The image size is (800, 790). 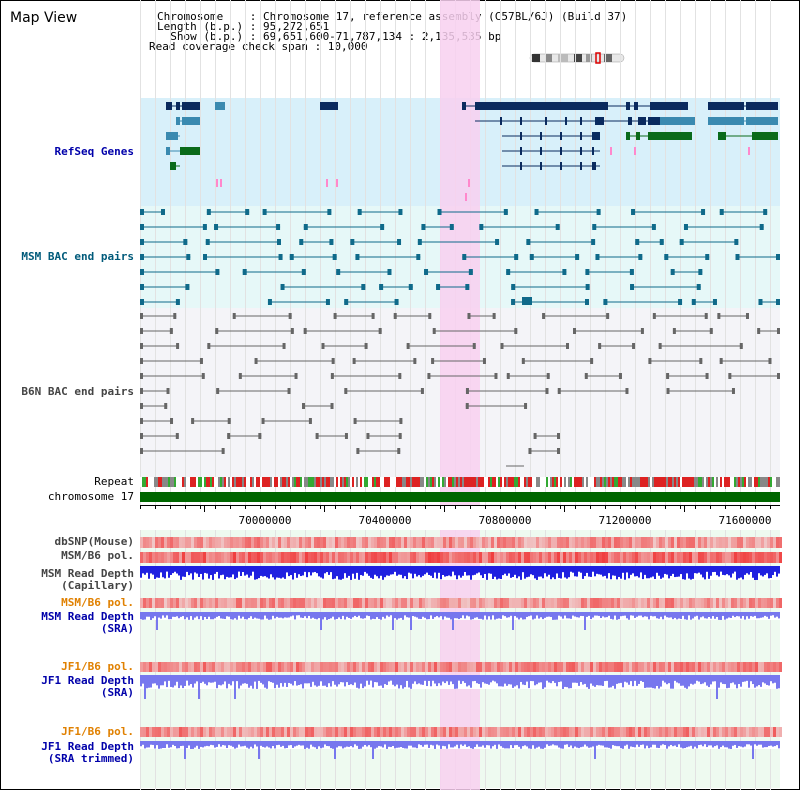 I want to click on label-jf1-b6-pol-trim: JF1/B6 pol., so click(x=97, y=731).